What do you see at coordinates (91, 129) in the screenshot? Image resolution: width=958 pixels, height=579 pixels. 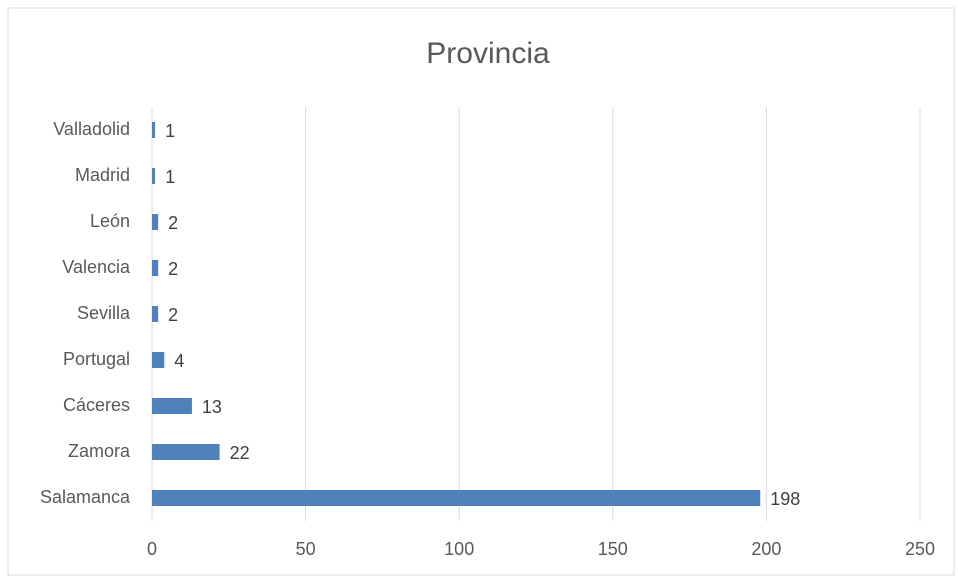 I see `y-tick-label: Valladolid` at bounding box center [91, 129].